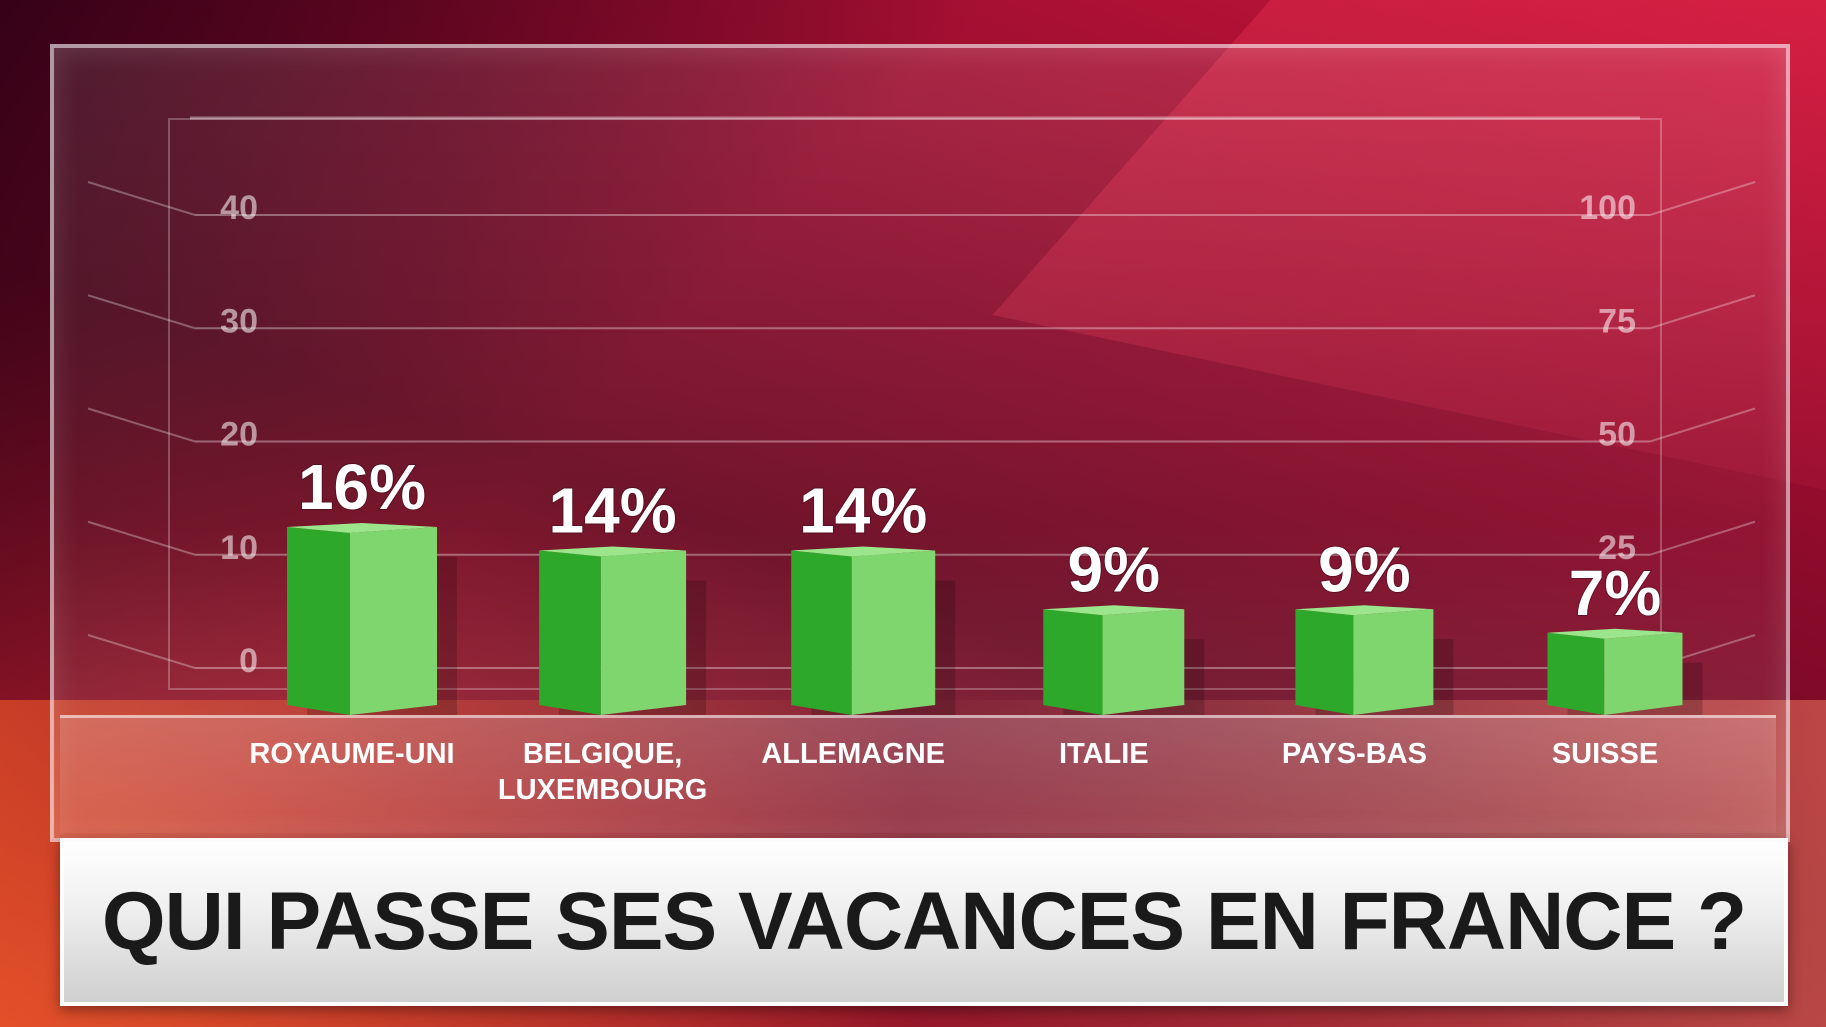 This screenshot has width=1826, height=1027. Describe the element at coordinates (1605, 754) in the screenshot. I see `category-label: SUISSE` at that location.